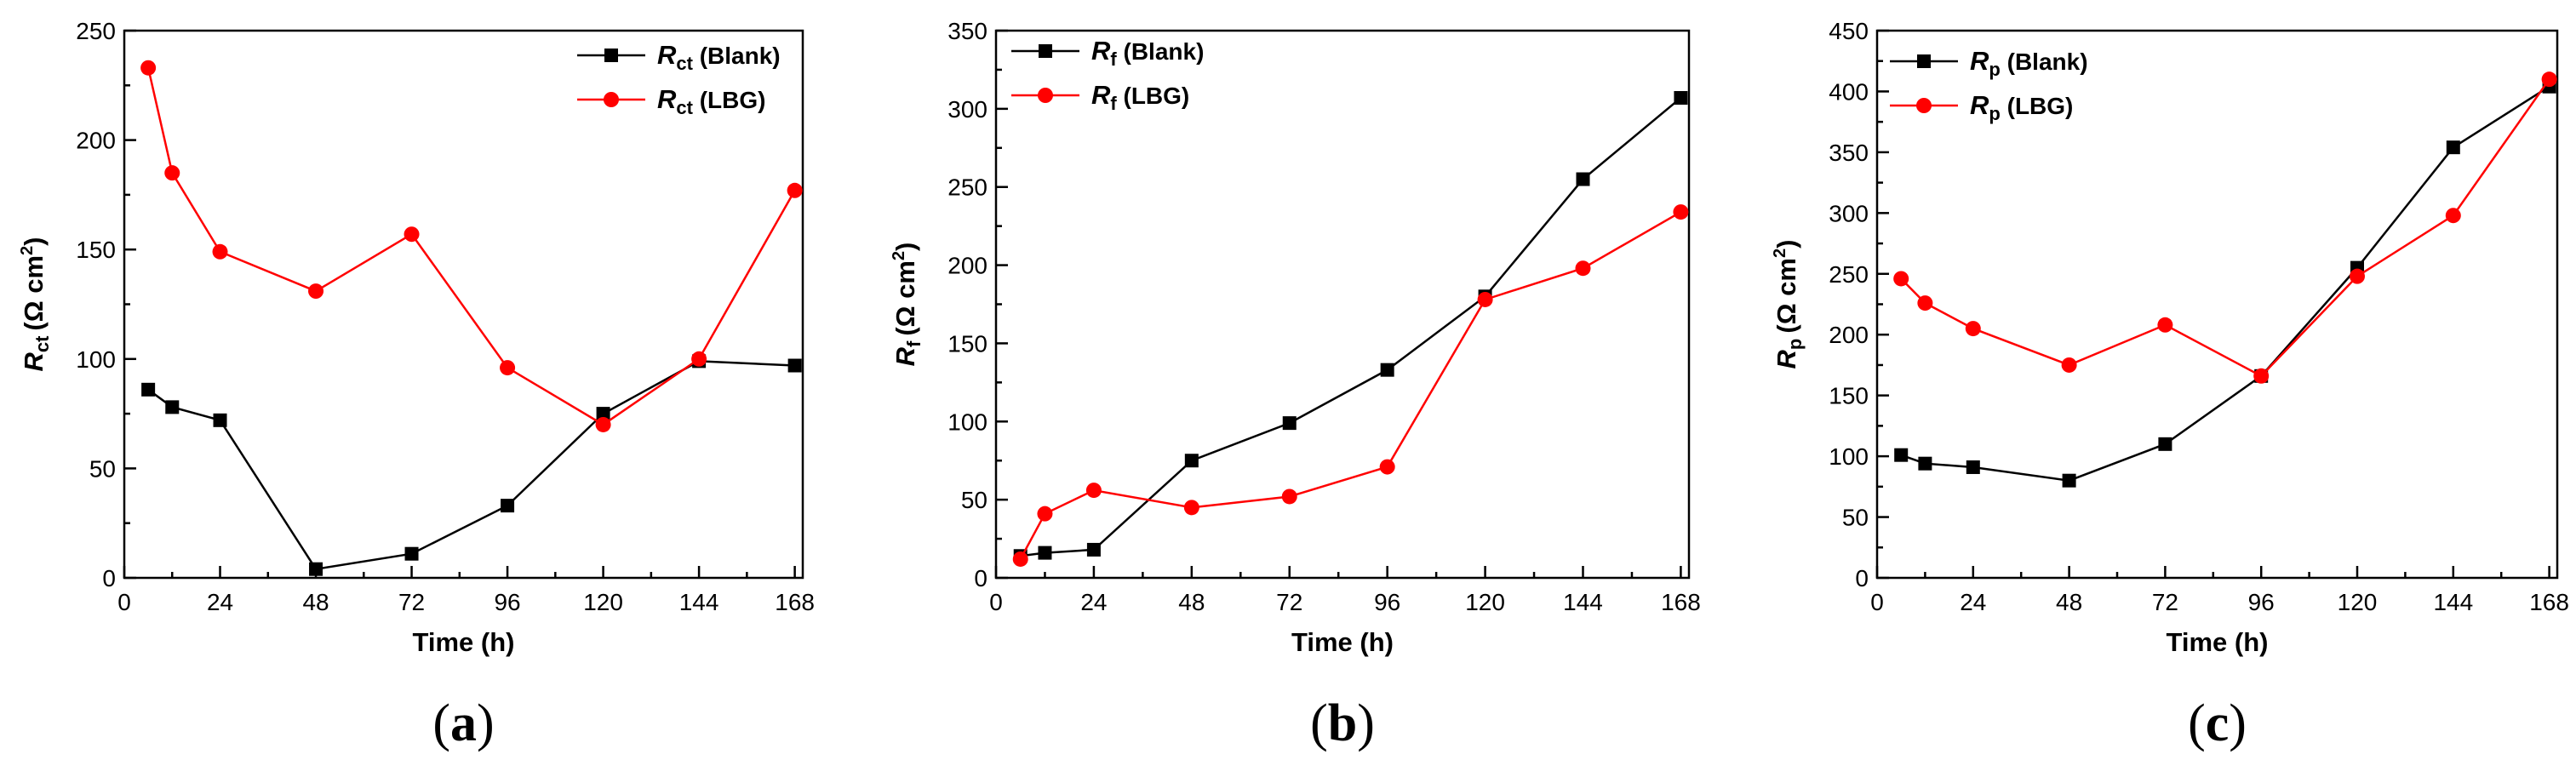 The width and height of the screenshot is (2576, 777). Describe the element at coordinates (684, 63) in the screenshot. I see `legend-subscript: ct` at that location.